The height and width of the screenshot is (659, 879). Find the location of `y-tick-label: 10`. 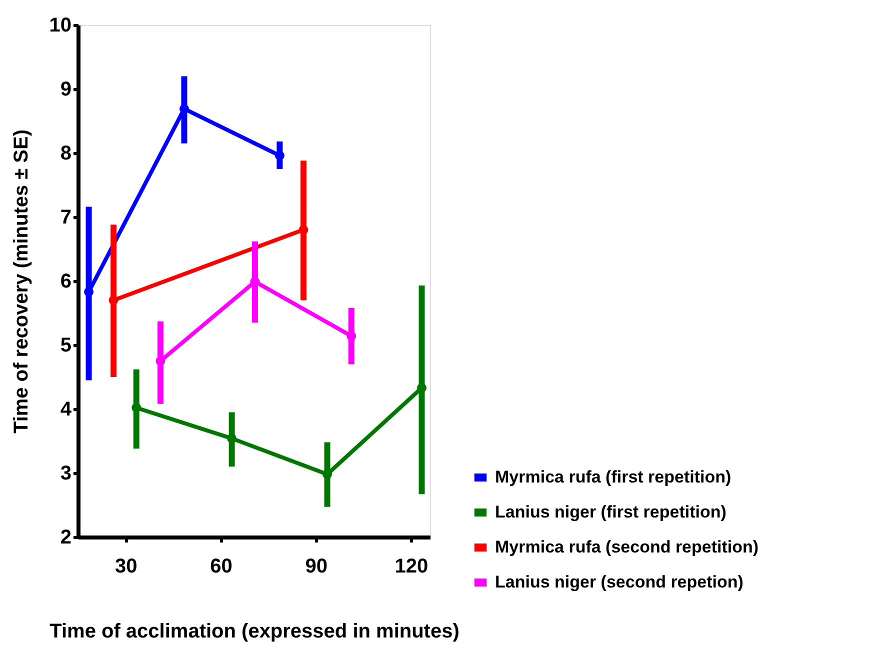

y-tick-label: 10 is located at coordinates (60, 25).